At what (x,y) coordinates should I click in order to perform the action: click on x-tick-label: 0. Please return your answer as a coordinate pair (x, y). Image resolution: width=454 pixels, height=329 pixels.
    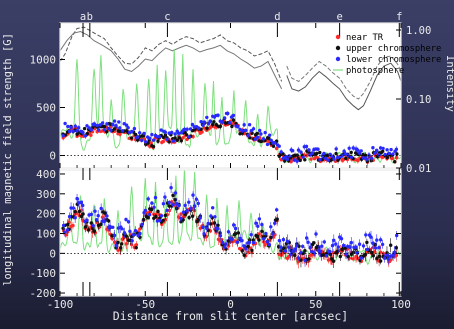
    Looking at the image, I should click on (230, 304).